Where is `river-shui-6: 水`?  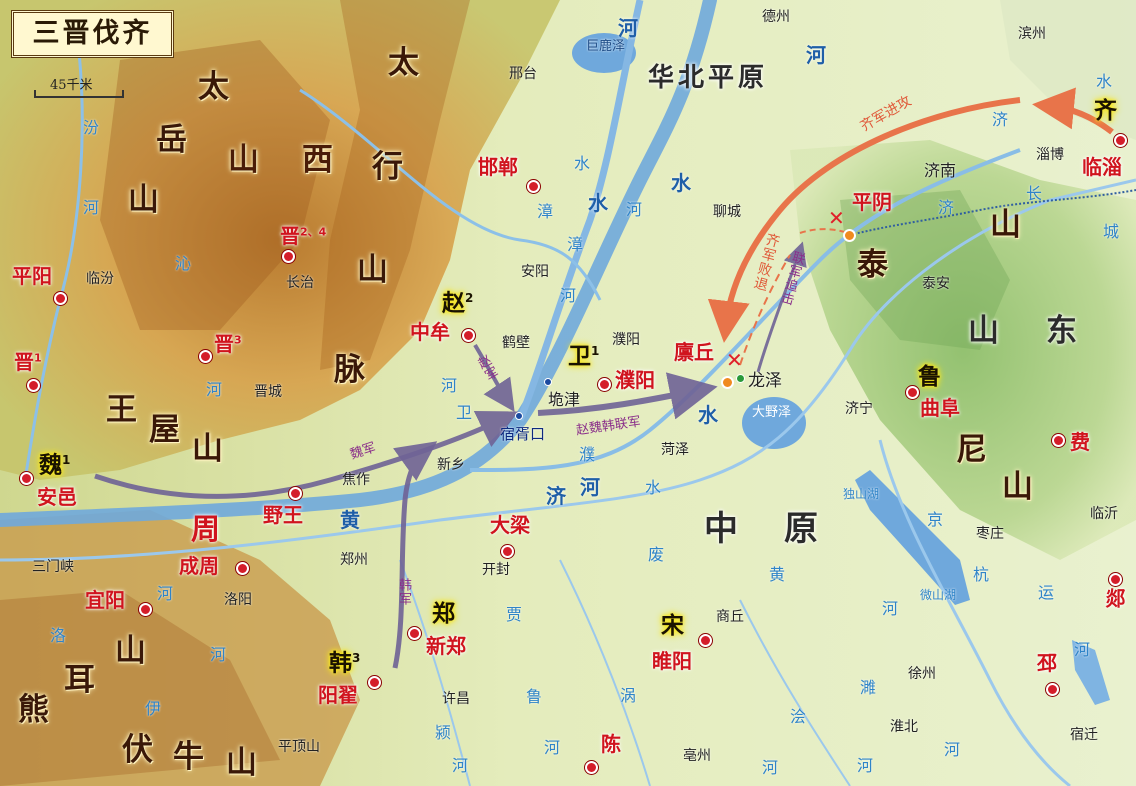 river-shui-6: 水 is located at coordinates (1104, 81).